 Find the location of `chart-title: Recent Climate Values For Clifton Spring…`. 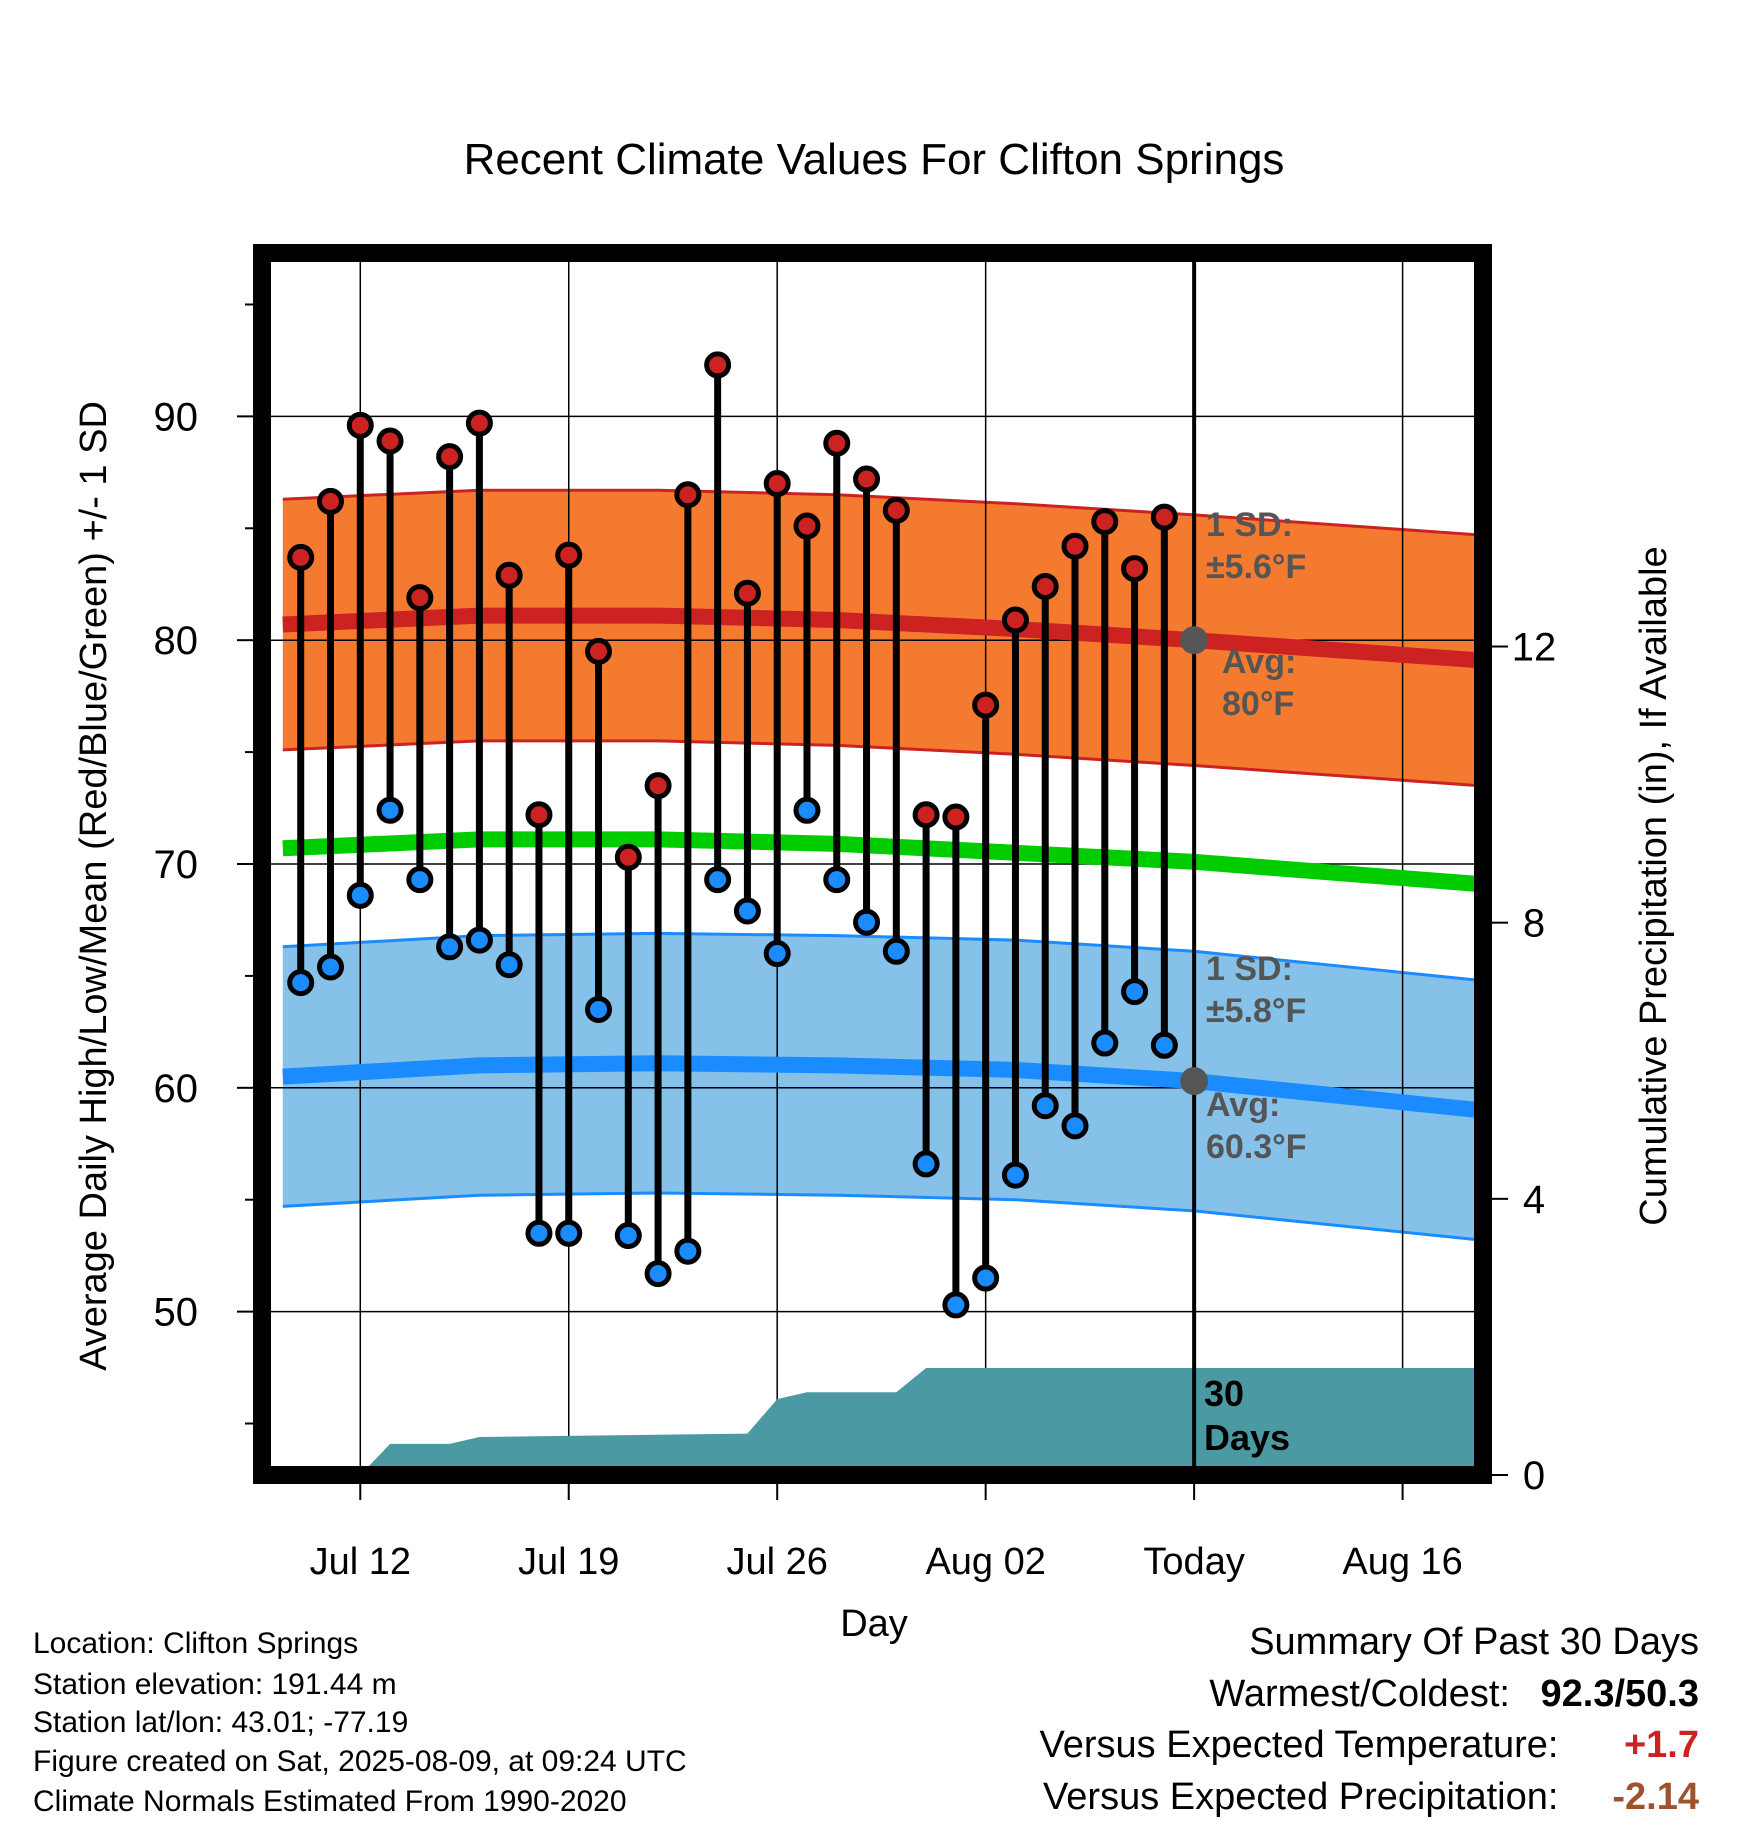

chart-title: Recent Climate Values For Clifton Spring… is located at coordinates (874, 159).